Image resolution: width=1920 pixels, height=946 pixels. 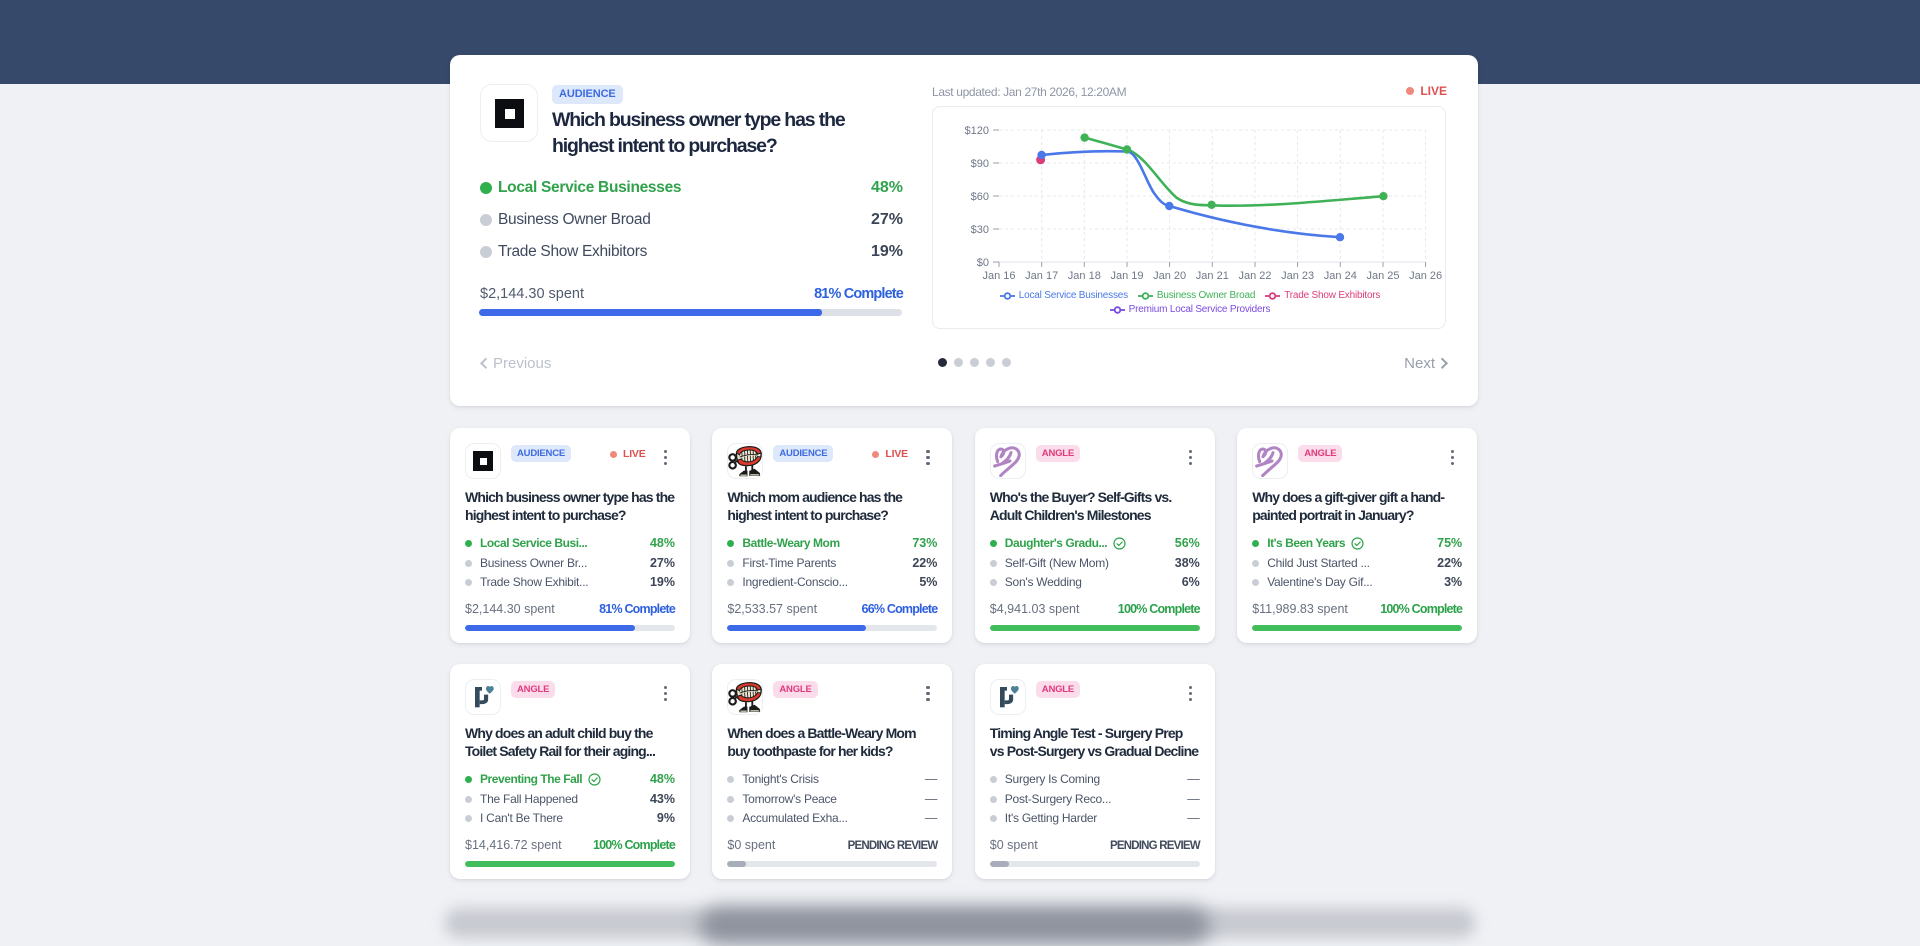 What do you see at coordinates (1041, 276) in the screenshot?
I see `svg-text: Jan 17` at bounding box center [1041, 276].